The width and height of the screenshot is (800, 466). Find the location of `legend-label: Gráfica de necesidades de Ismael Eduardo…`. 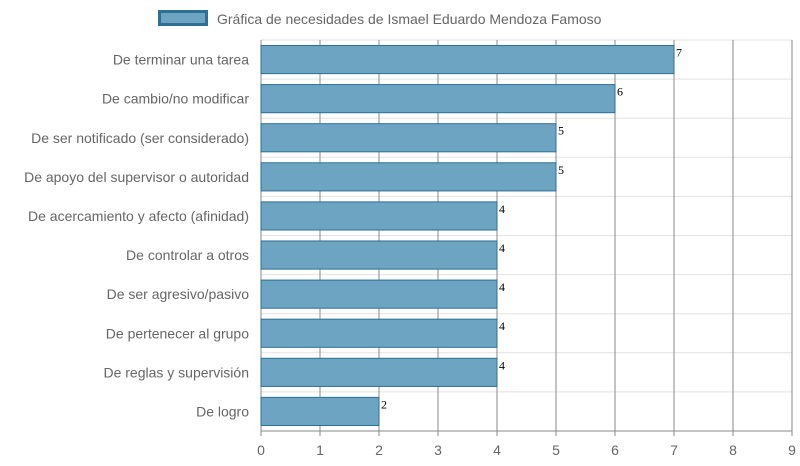

legend-label: Gráfica de necesidades de Ismael Eduardo… is located at coordinates (409, 19).